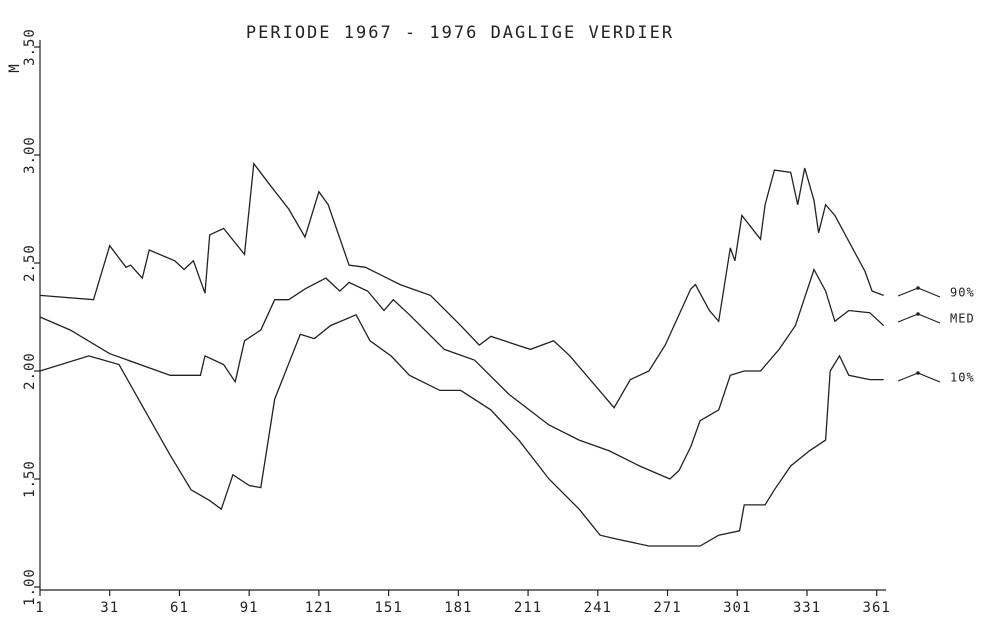 This screenshot has height=619, width=996. What do you see at coordinates (388, 608) in the screenshot?
I see `x-tick-label: 151` at bounding box center [388, 608].